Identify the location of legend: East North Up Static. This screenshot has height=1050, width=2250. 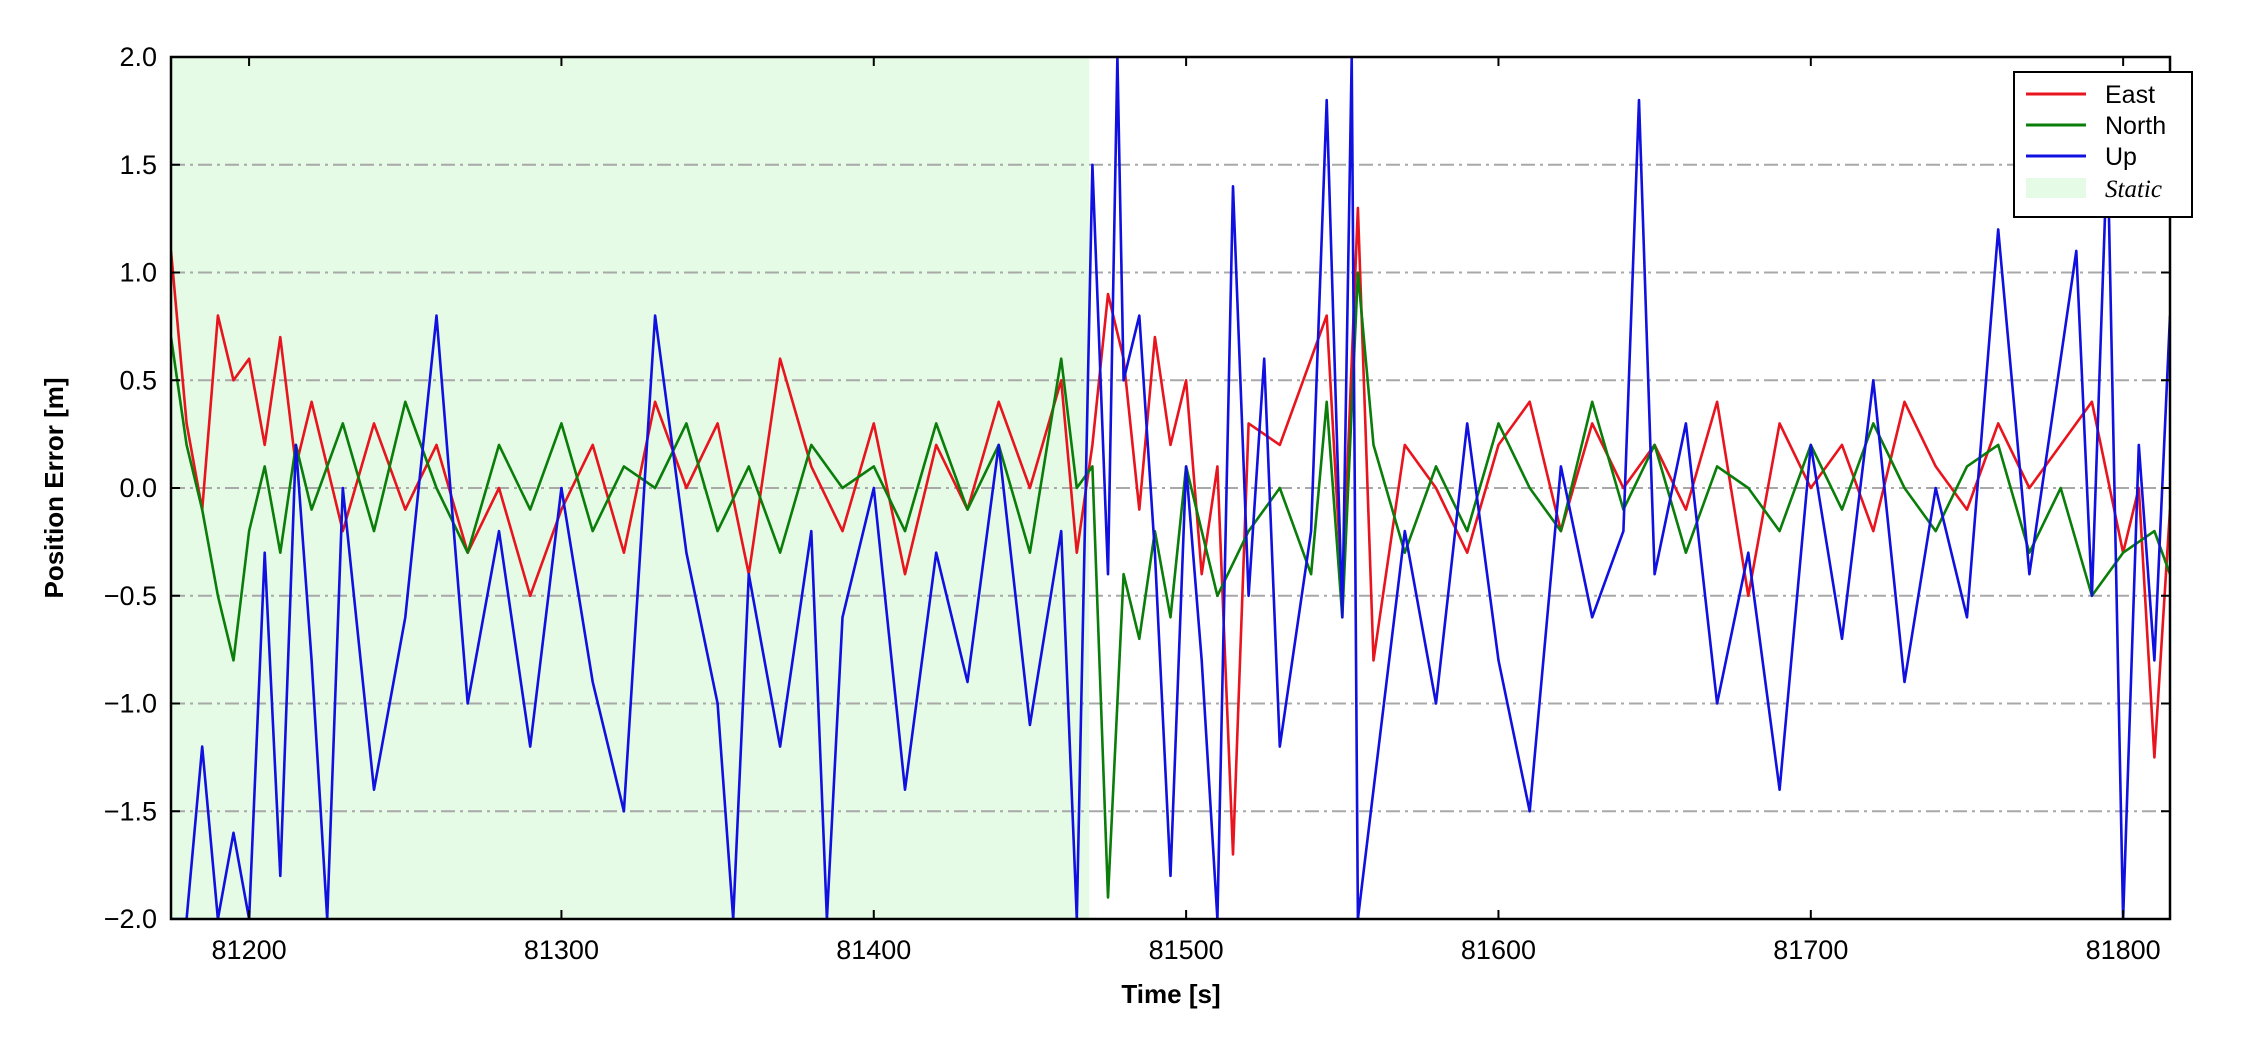
(2103, 144).